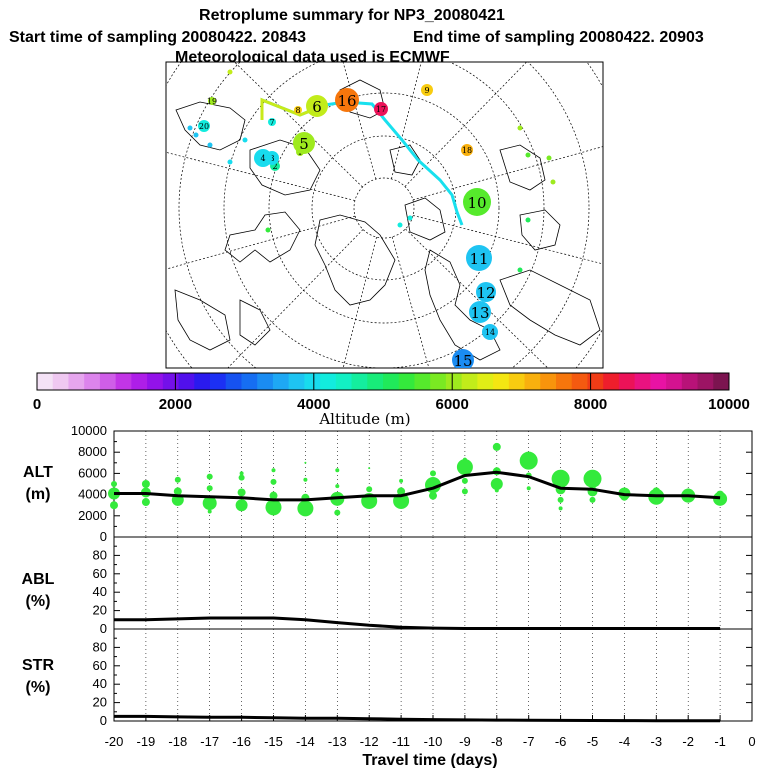 This screenshot has height=768, width=768. I want to click on abl-y-tick-label: 20, so click(100, 610).